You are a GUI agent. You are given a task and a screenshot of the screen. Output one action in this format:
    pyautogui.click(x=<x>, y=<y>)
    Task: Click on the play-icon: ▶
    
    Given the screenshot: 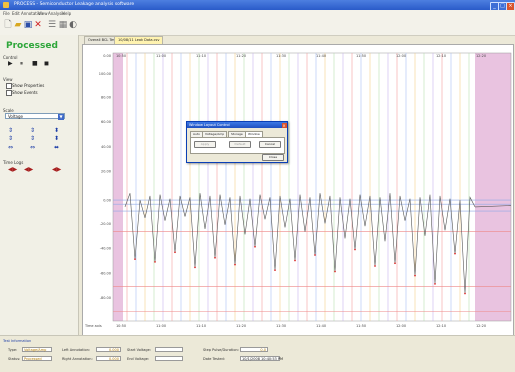 What is the action you would take?
    pyautogui.click(x=10, y=63)
    